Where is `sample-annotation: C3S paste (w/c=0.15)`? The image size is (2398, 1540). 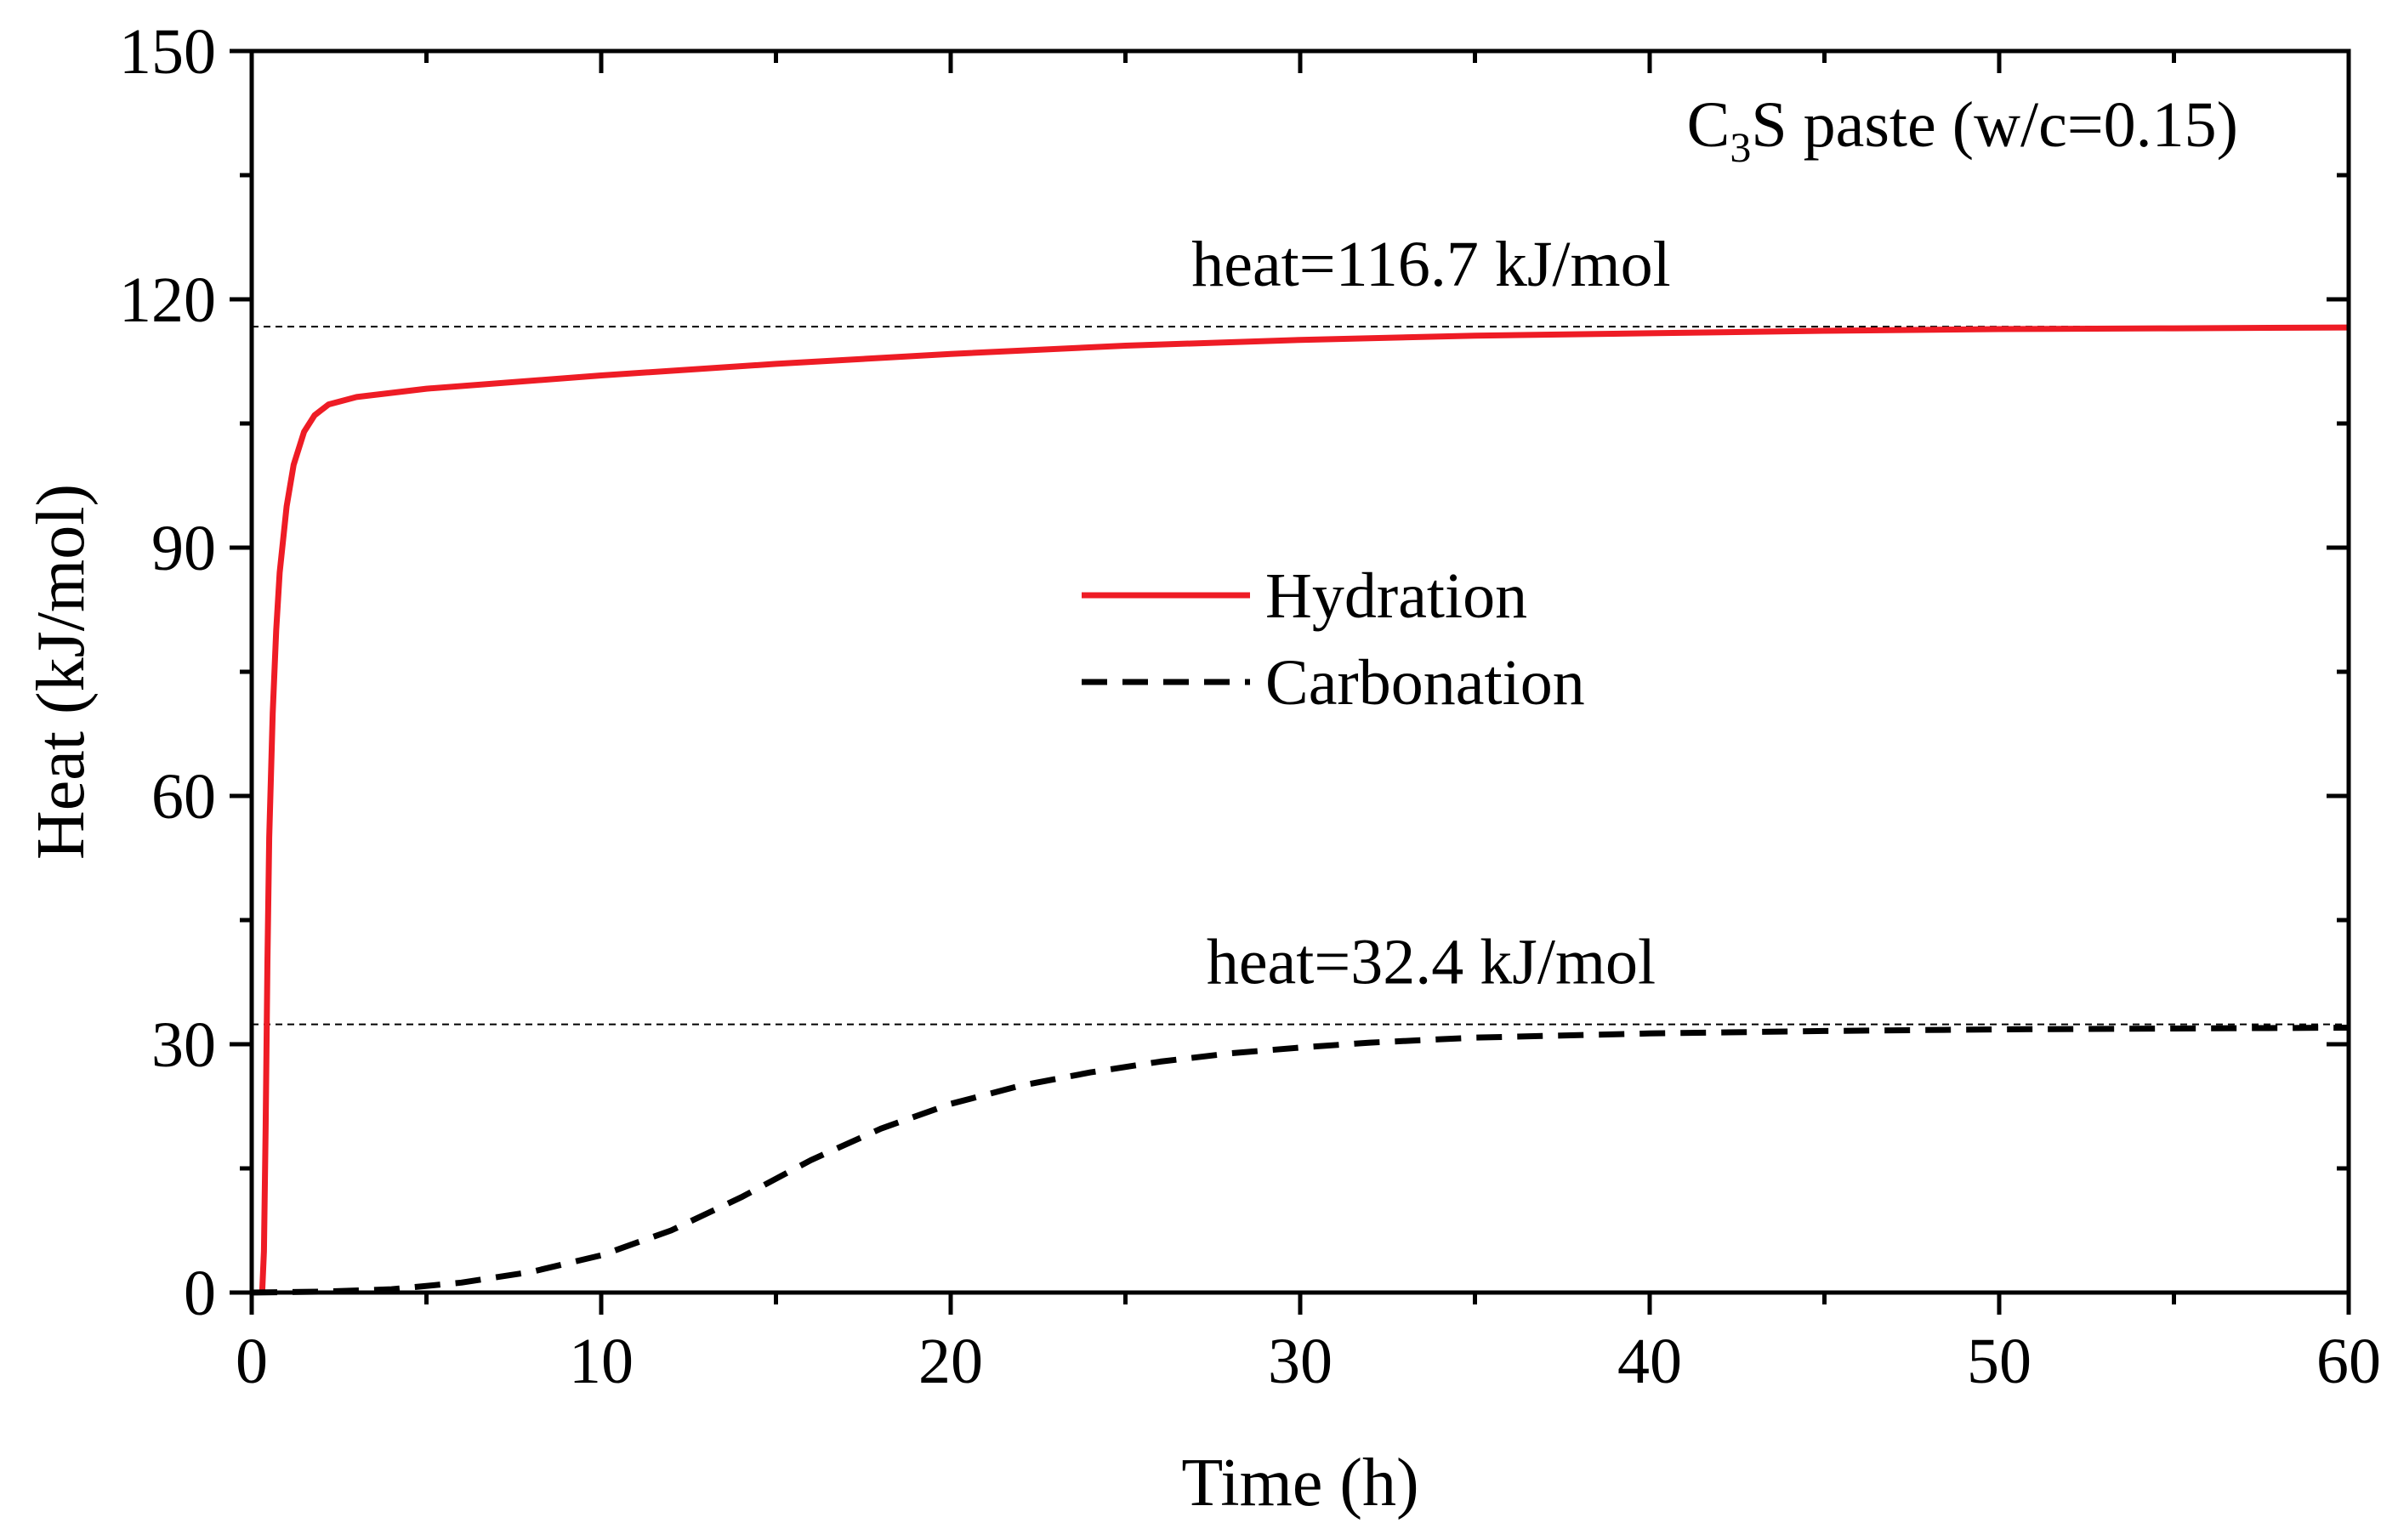
sample-annotation: C3S paste (w/c=0.15) is located at coordinates (1962, 130).